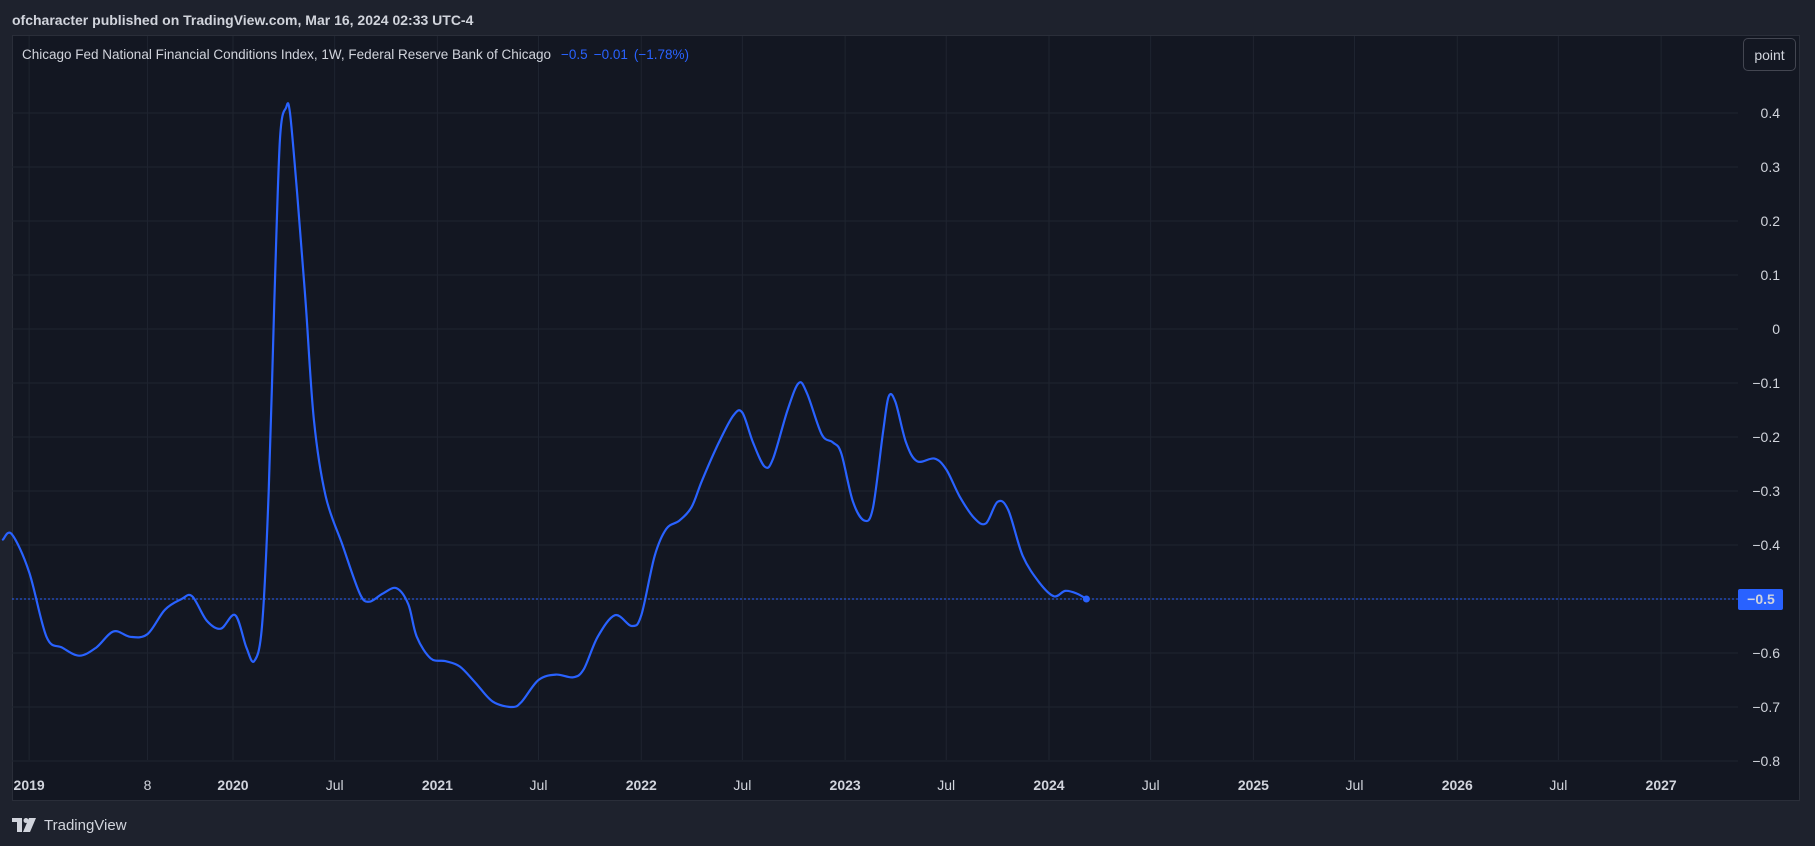  I want to click on legend-values: −0.5 −0.01 (−1.78%), so click(625, 54).